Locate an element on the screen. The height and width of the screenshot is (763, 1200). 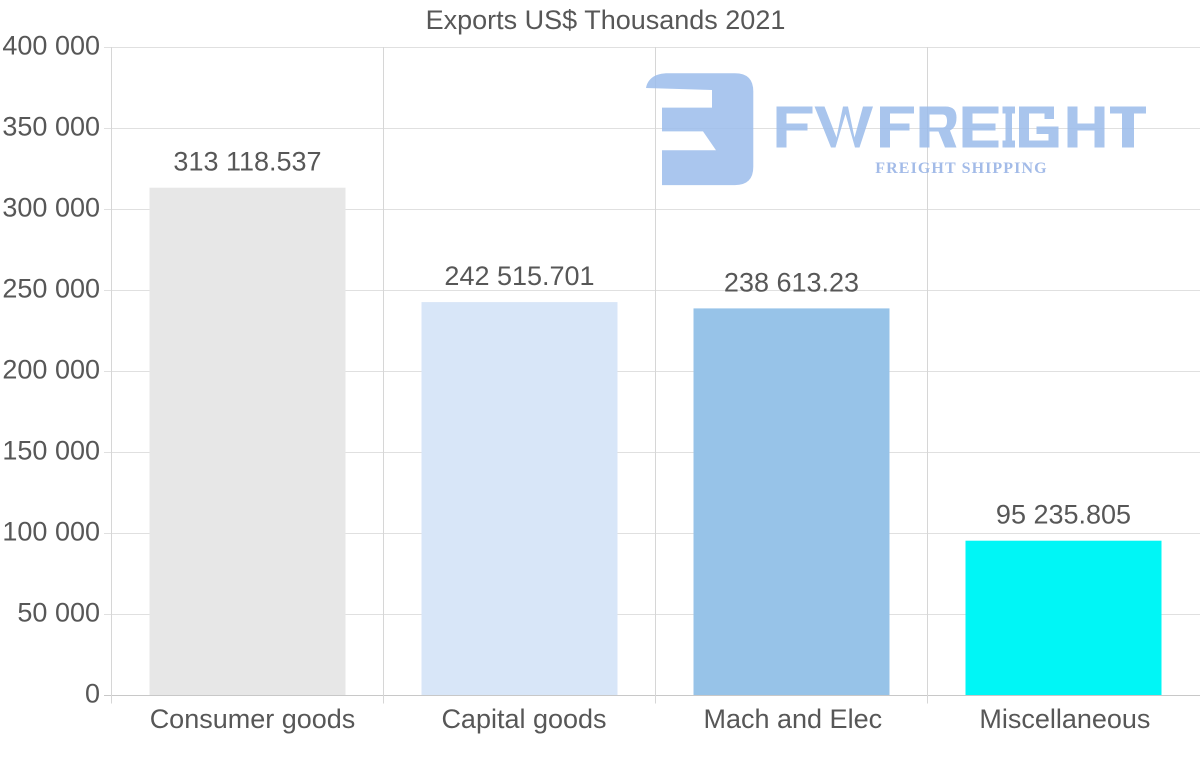
svg-text: Capital goods is located at coordinates (523, 719).